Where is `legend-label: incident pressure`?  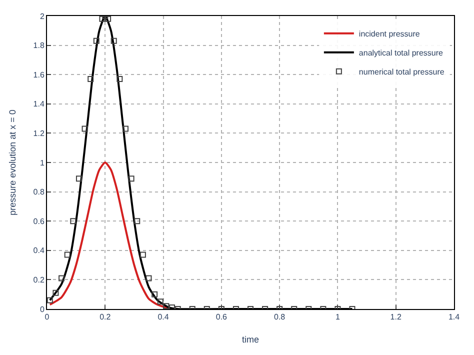 legend-label: incident pressure is located at coordinates (389, 34).